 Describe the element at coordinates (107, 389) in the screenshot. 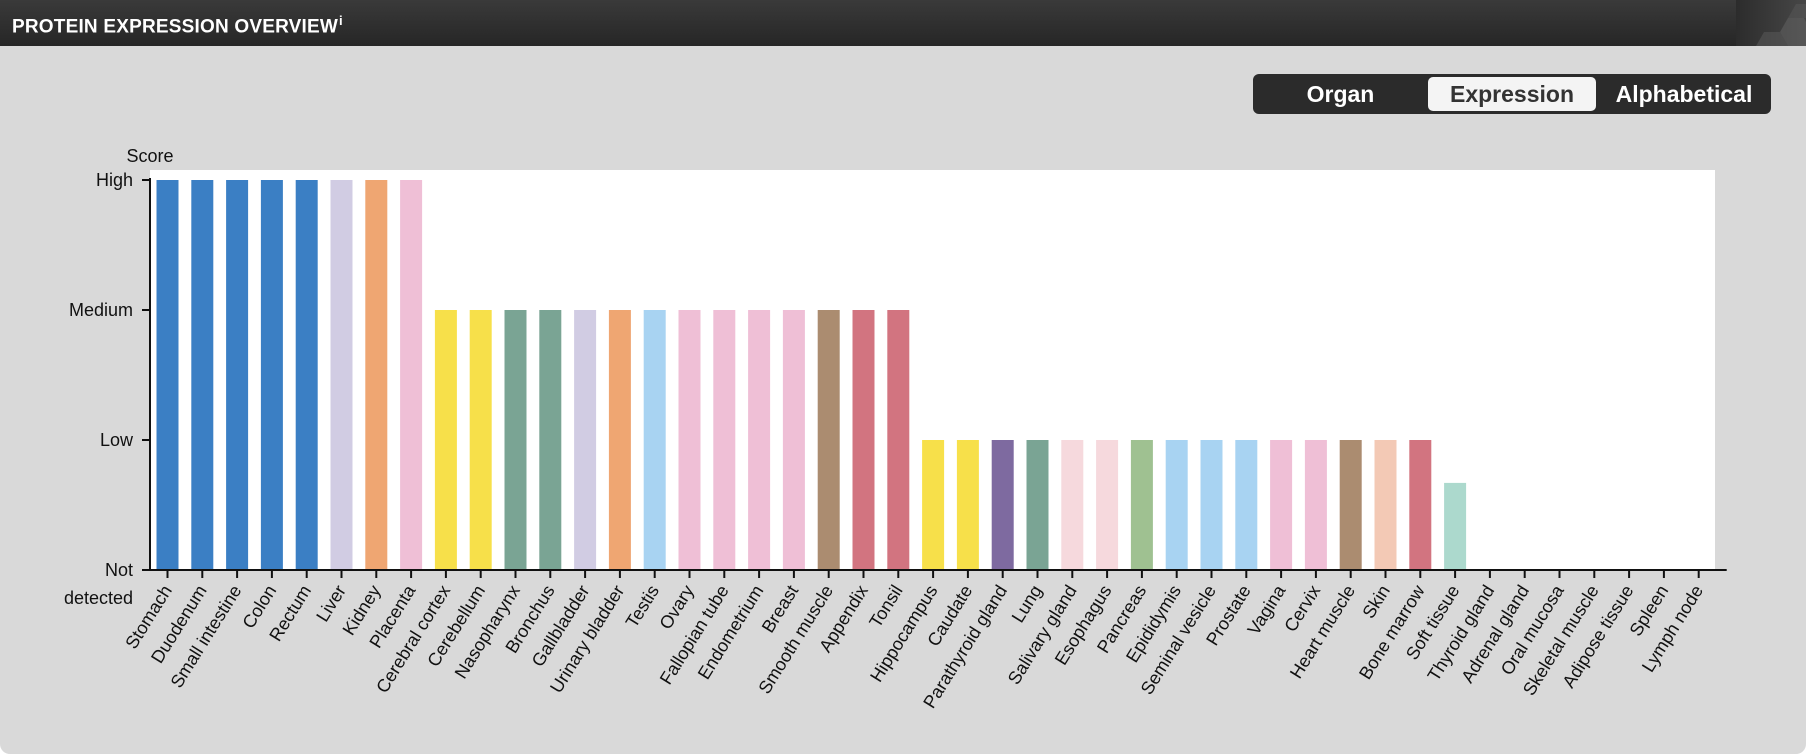

I see `y-axis: Not detected Low Medium High` at that location.